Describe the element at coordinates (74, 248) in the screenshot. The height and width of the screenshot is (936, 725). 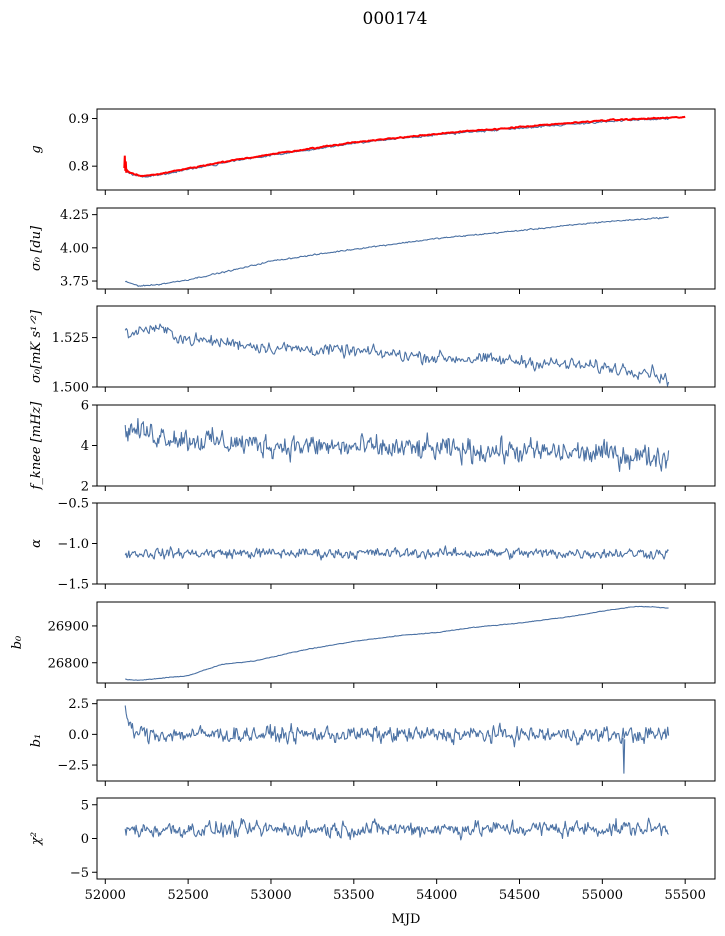
I see `y-tick-label: 4.00` at that location.